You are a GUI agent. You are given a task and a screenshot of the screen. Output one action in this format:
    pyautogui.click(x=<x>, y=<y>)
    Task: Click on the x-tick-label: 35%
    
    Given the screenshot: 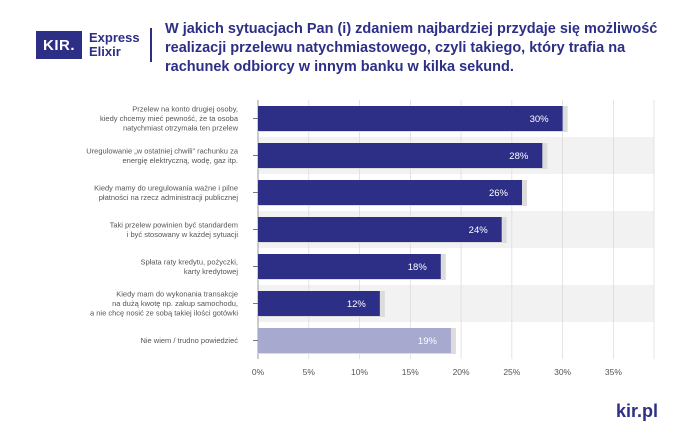 What is the action you would take?
    pyautogui.click(x=613, y=372)
    